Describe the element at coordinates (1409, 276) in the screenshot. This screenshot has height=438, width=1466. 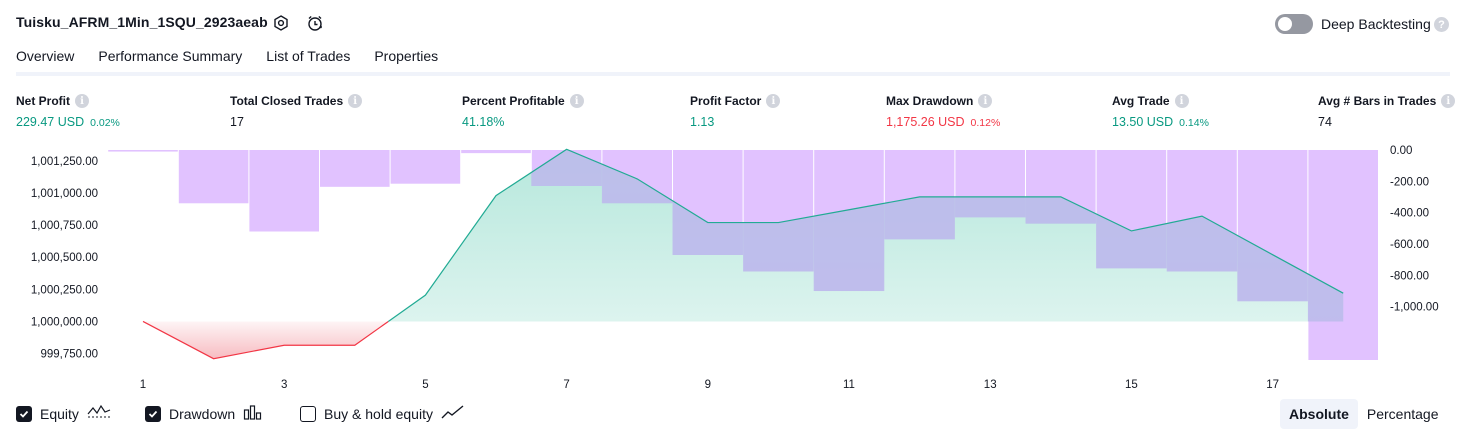
I see `right-axis-tick-label: -800.00` at that location.